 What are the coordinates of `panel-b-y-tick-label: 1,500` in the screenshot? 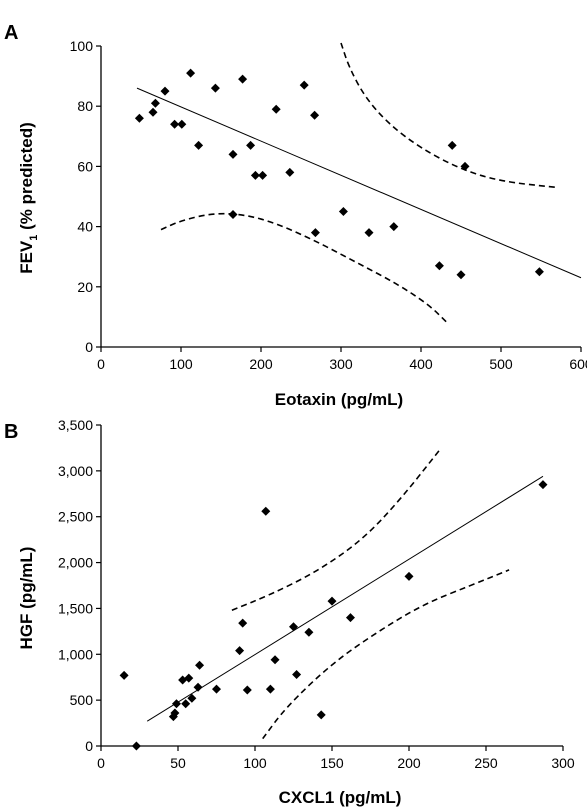 It's located at (75, 608).